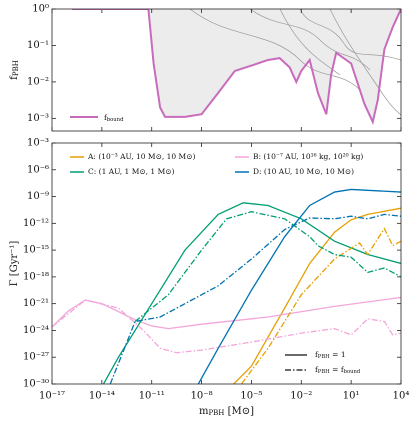  I want to click on legend-label: fPBH = fbound, so click(338, 370).